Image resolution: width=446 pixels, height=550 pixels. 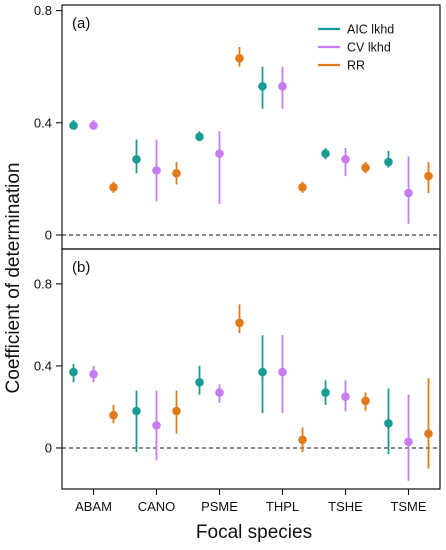 What do you see at coordinates (282, 506) in the screenshot?
I see `x-tick-label: THPL` at bounding box center [282, 506].